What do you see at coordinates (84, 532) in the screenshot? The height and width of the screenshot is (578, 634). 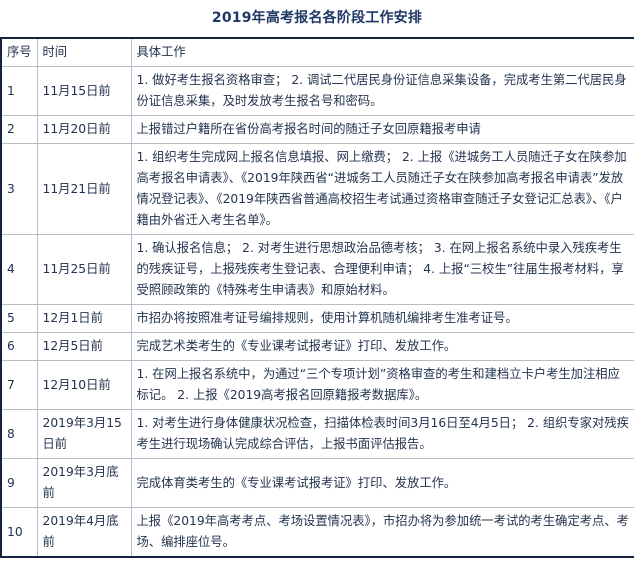 I see `row-time: 2019年4月底前` at bounding box center [84, 532].